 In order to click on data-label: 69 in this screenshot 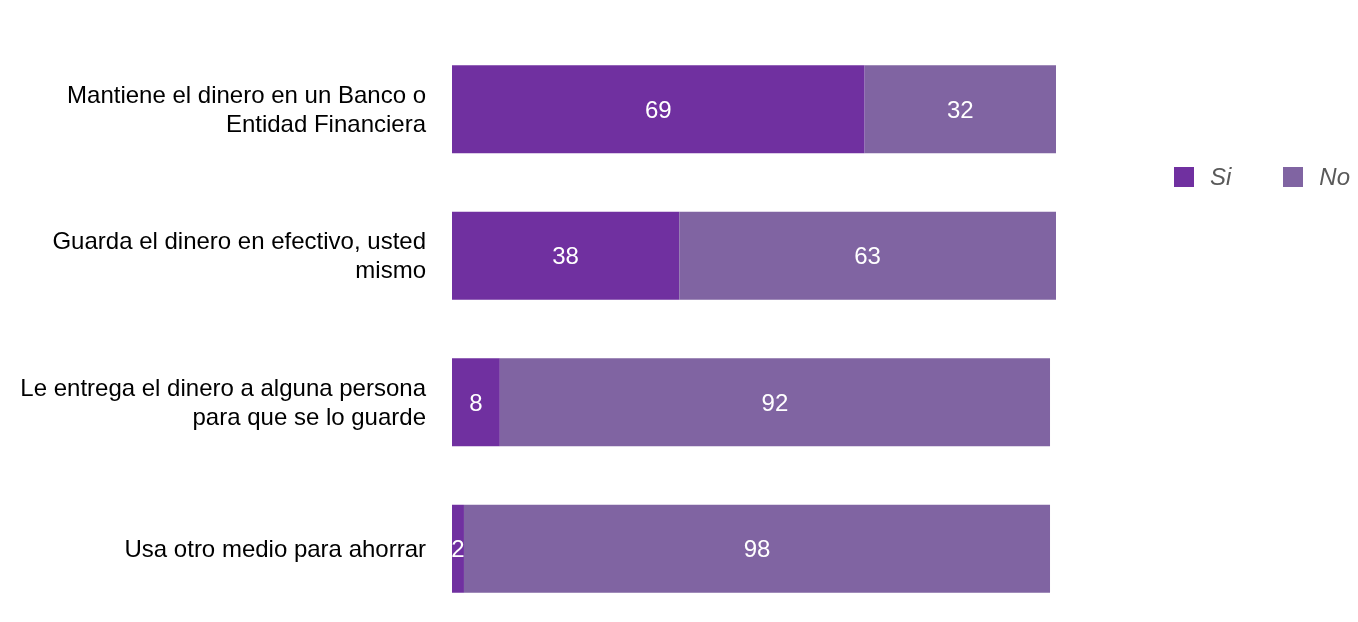, I will do `click(658, 109)`.